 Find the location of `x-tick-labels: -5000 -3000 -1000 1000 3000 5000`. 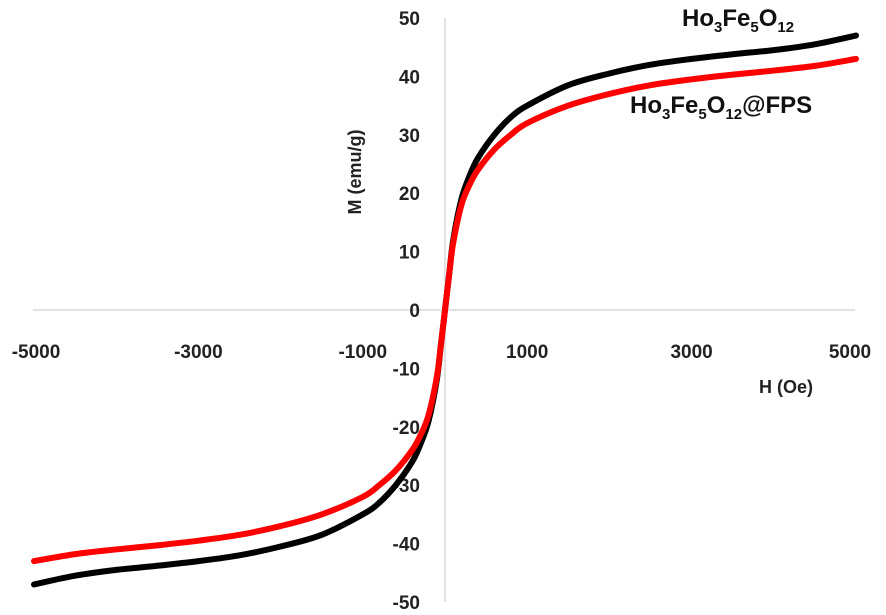

x-tick-labels: -5000 -3000 -1000 1000 3000 5000 is located at coordinates (441, 352).